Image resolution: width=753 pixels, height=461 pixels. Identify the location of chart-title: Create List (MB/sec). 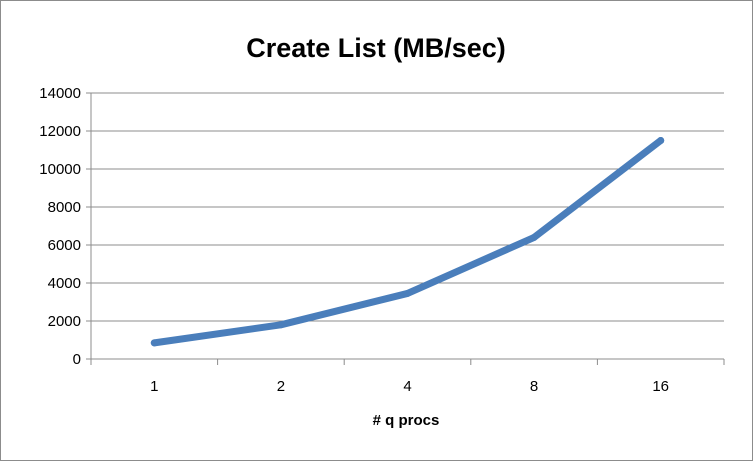
(376, 48).